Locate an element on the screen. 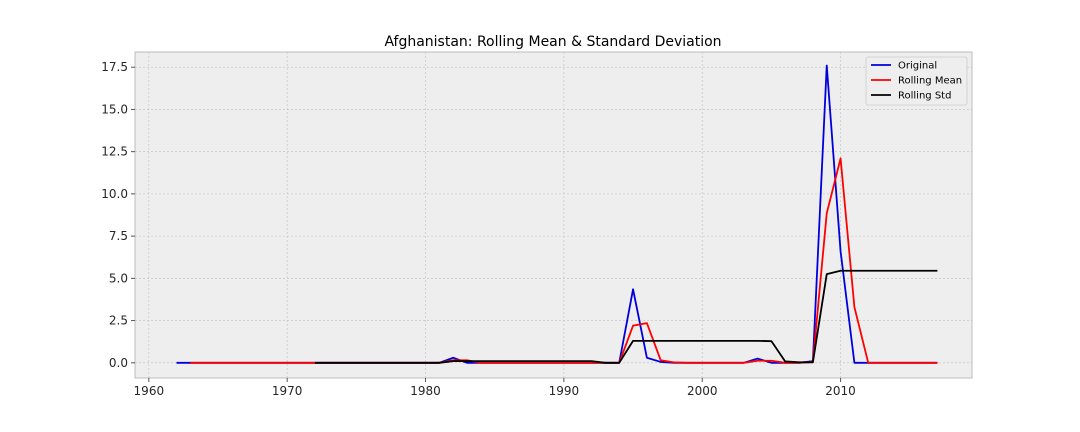 This screenshot has height=432, width=1080. legend-box is located at coordinates (916, 81).